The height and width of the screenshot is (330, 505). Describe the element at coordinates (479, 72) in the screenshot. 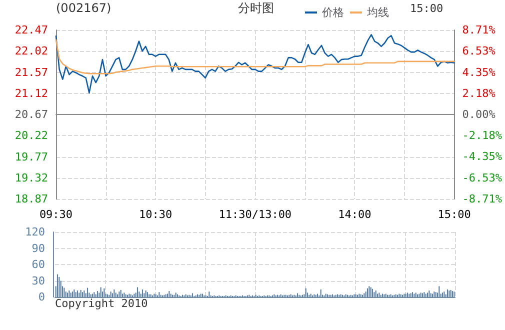

I see `y2-tick-label: 4.35%` at that location.